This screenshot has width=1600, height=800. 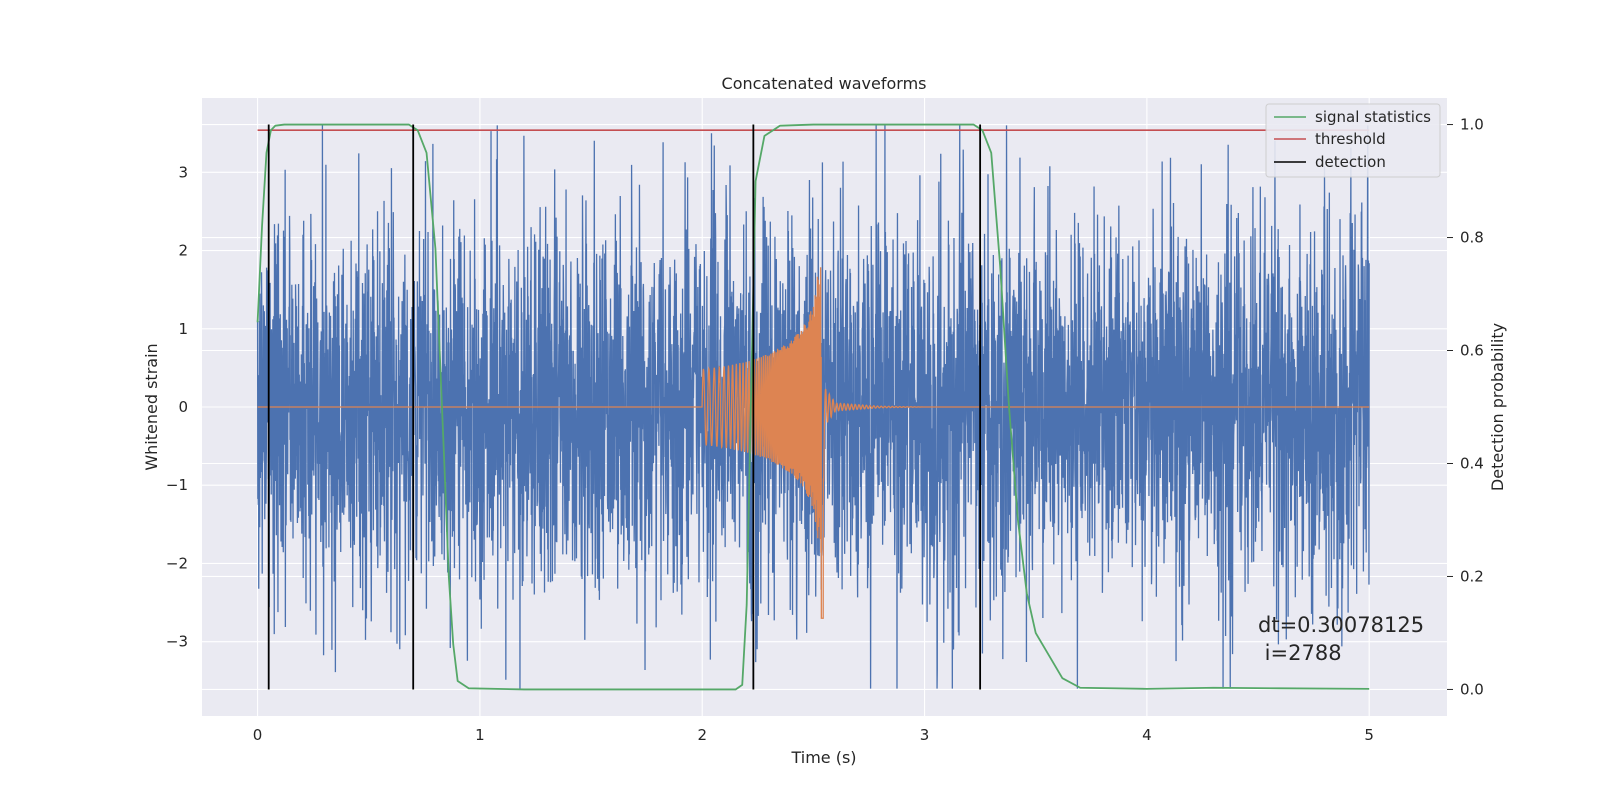 What do you see at coordinates (183, 172) in the screenshot?
I see `y-left-tick-label: 3` at bounding box center [183, 172].